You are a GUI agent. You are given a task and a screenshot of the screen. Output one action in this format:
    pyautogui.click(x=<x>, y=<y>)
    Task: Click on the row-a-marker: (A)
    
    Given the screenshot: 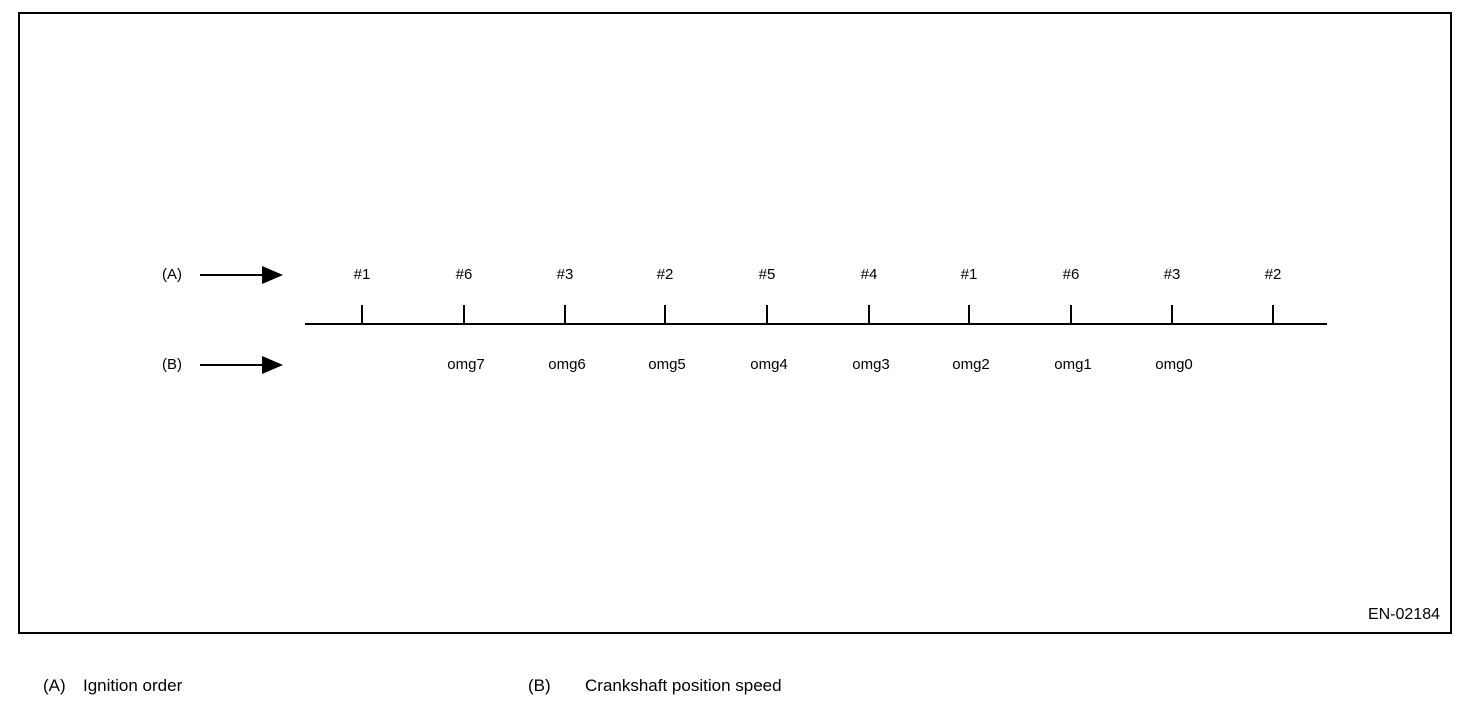 What is the action you would take?
    pyautogui.click(x=172, y=274)
    